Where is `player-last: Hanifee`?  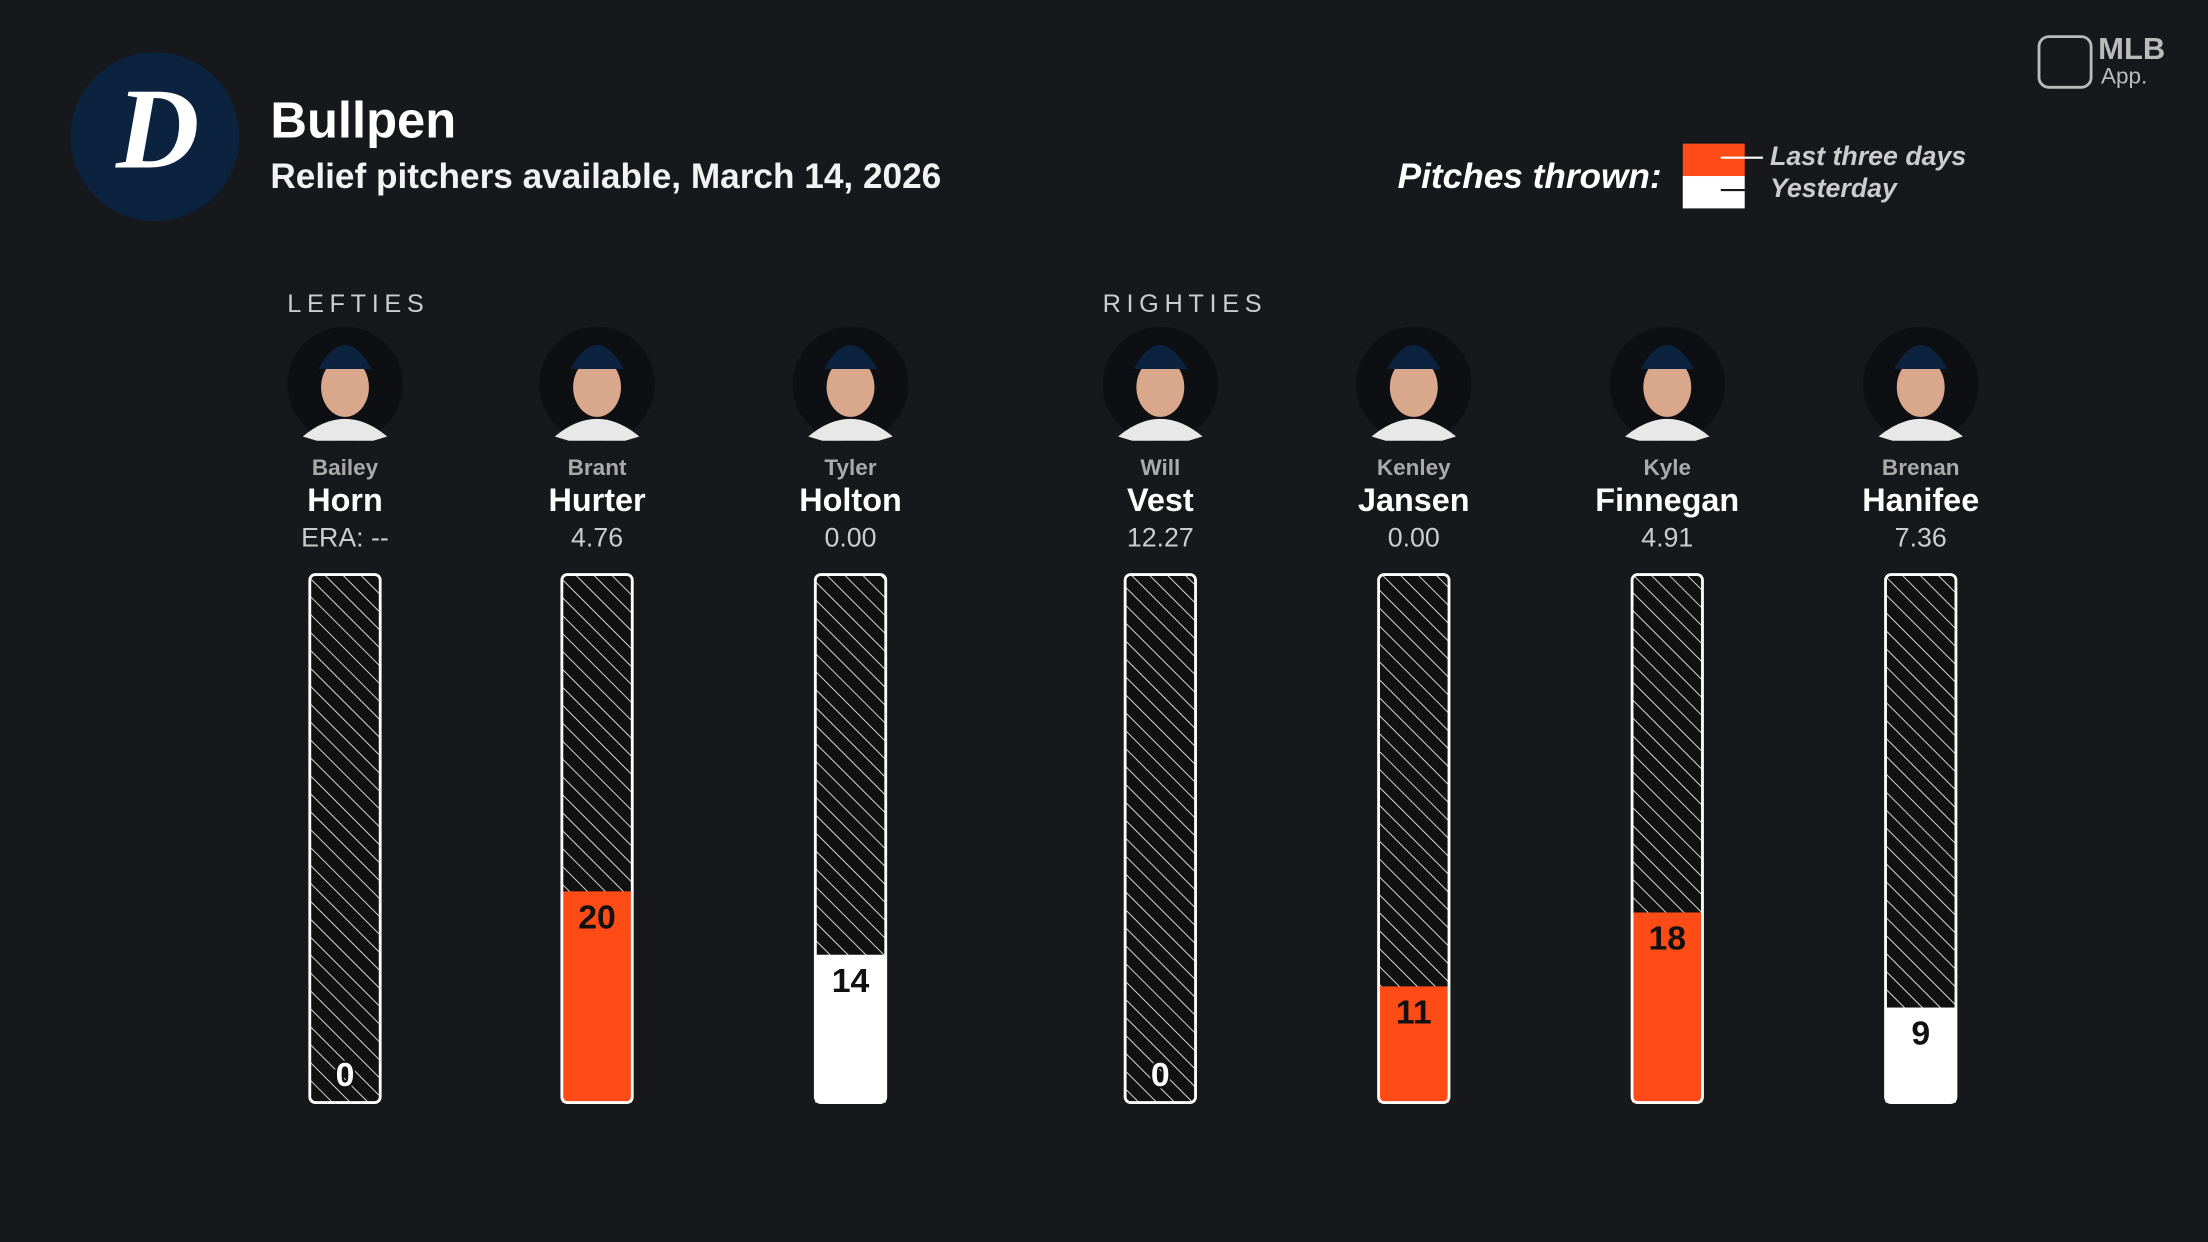 player-last: Hanifee is located at coordinates (1920, 500).